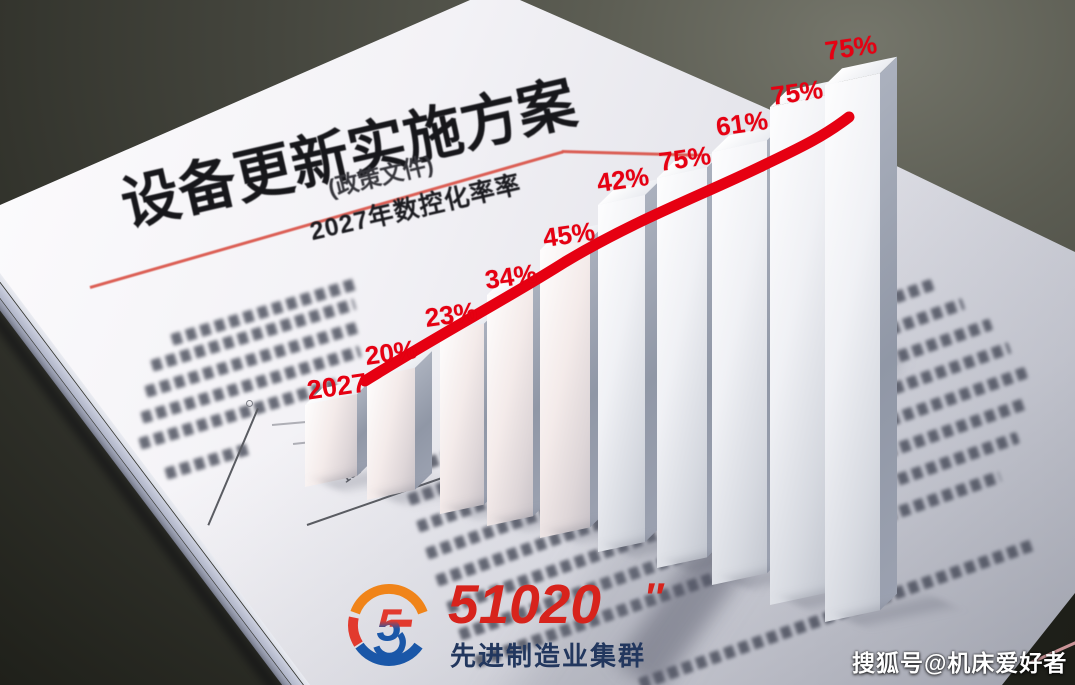 The height and width of the screenshot is (685, 1075). What do you see at coordinates (654, 598) in the screenshot?
I see `trademark-ticks: ″` at bounding box center [654, 598].